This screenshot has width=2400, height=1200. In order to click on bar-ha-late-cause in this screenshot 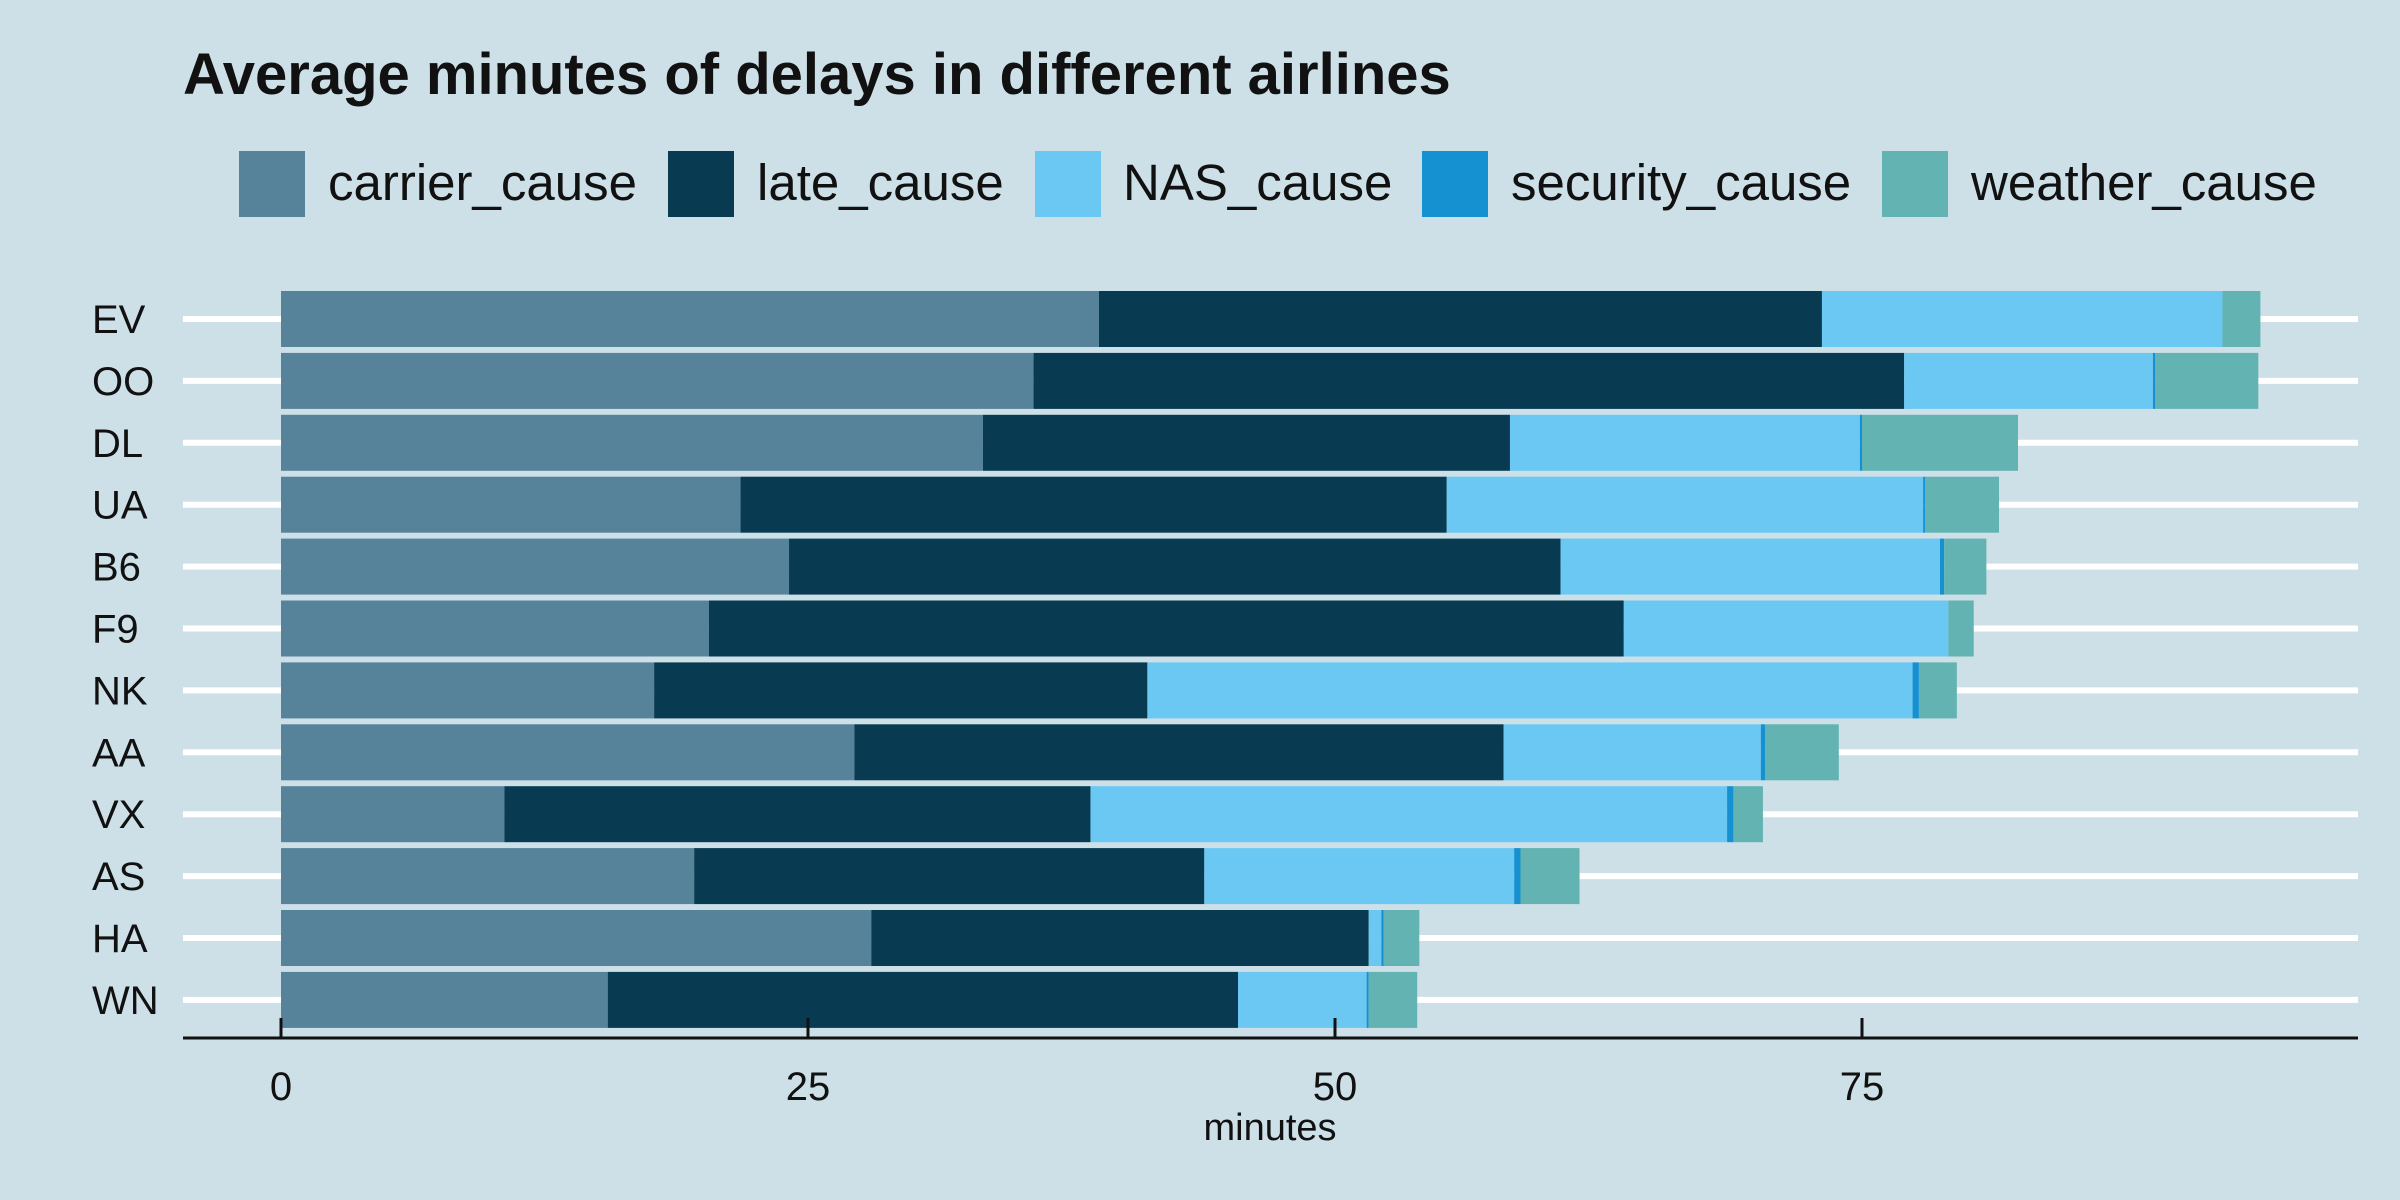, I will do `click(1120, 938)`.